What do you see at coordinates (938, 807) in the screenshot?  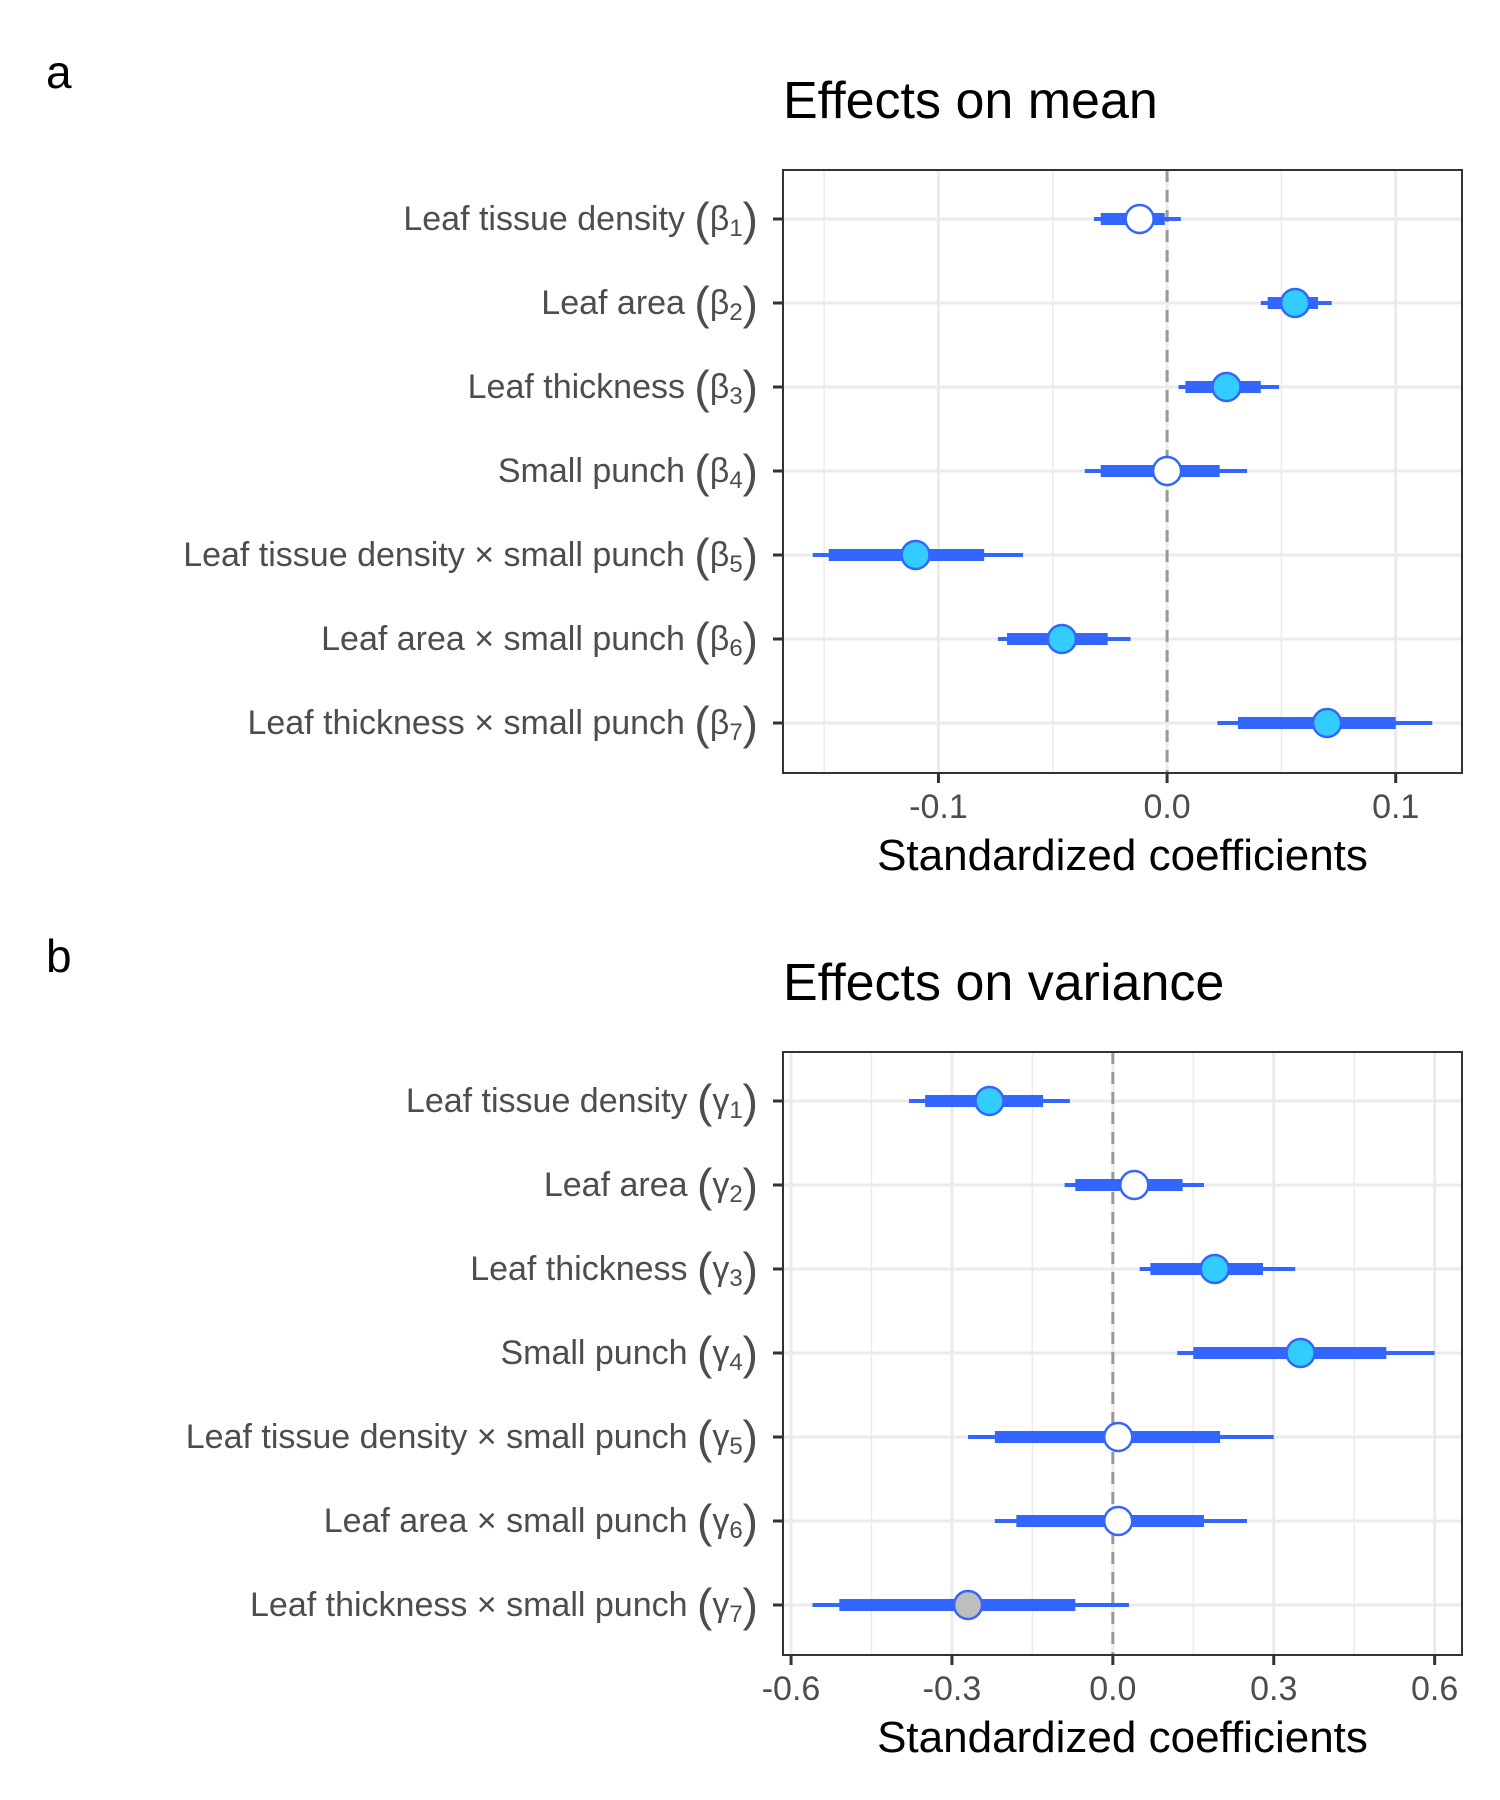 I see `x-tick-label: -0.1` at bounding box center [938, 807].